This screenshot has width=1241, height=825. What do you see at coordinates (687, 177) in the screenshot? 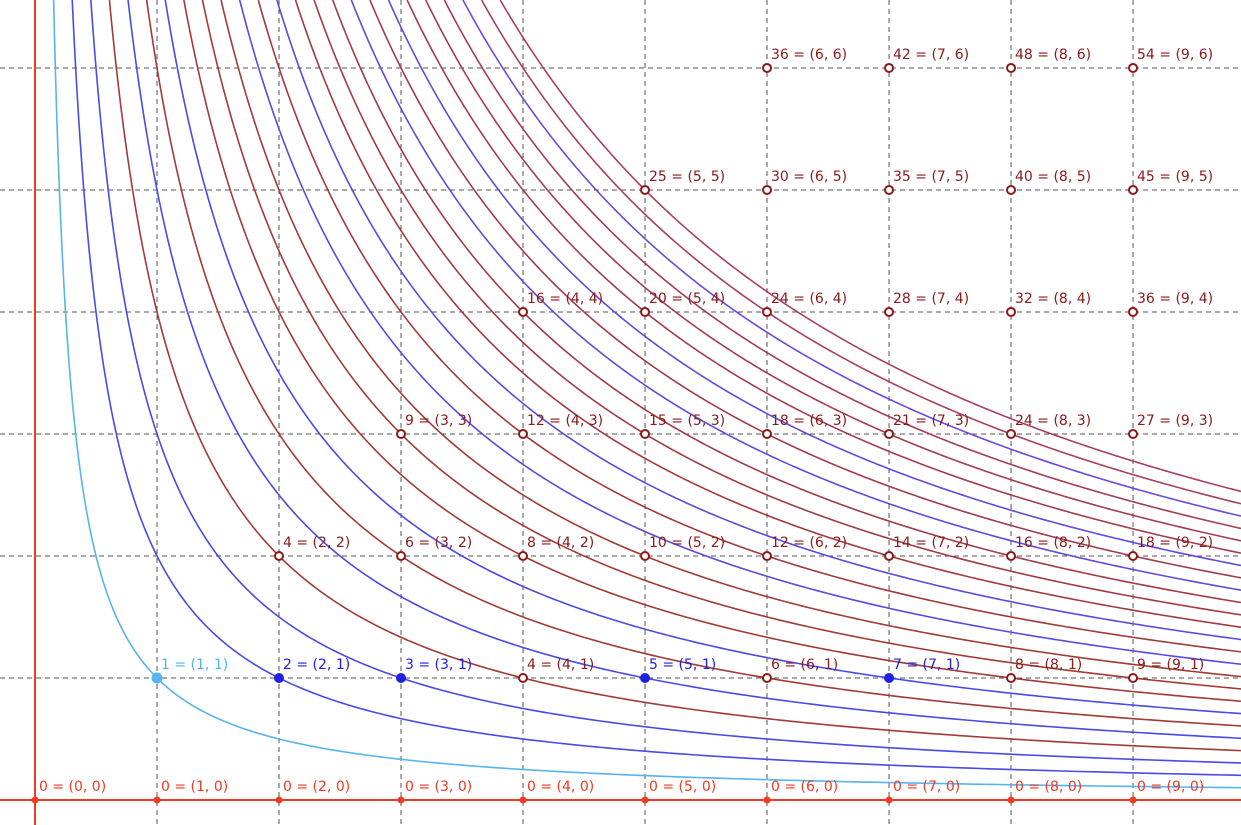
I see `point-label: 25 = (5, 5)` at bounding box center [687, 177].